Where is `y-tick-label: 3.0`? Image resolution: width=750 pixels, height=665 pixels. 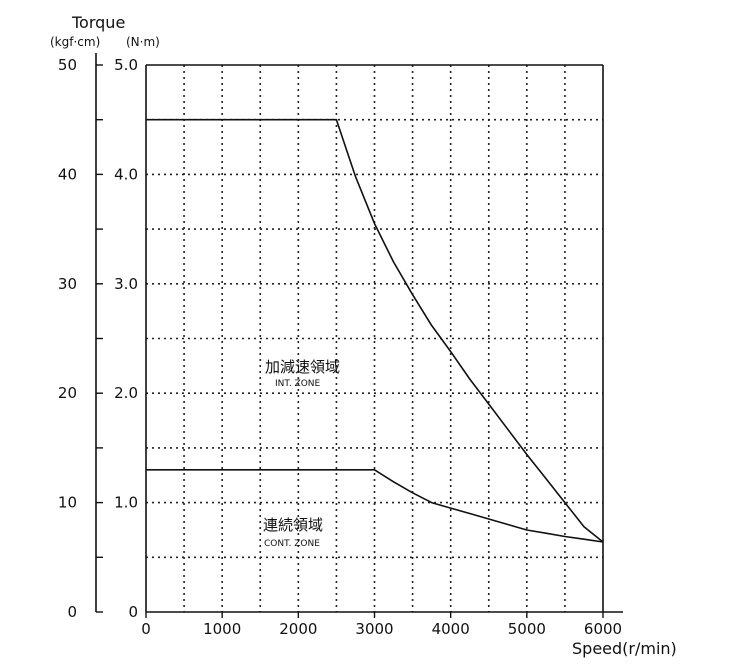
y-tick-label: 3.0 is located at coordinates (126, 284).